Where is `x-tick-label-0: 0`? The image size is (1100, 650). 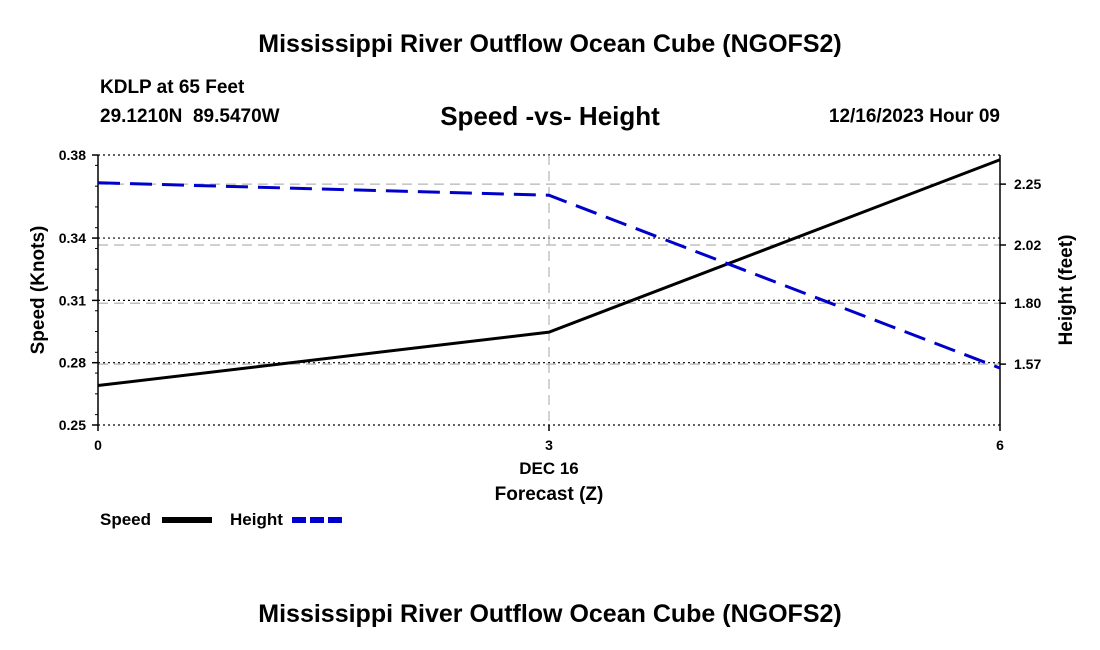
x-tick-label-0: 0 is located at coordinates (98, 445).